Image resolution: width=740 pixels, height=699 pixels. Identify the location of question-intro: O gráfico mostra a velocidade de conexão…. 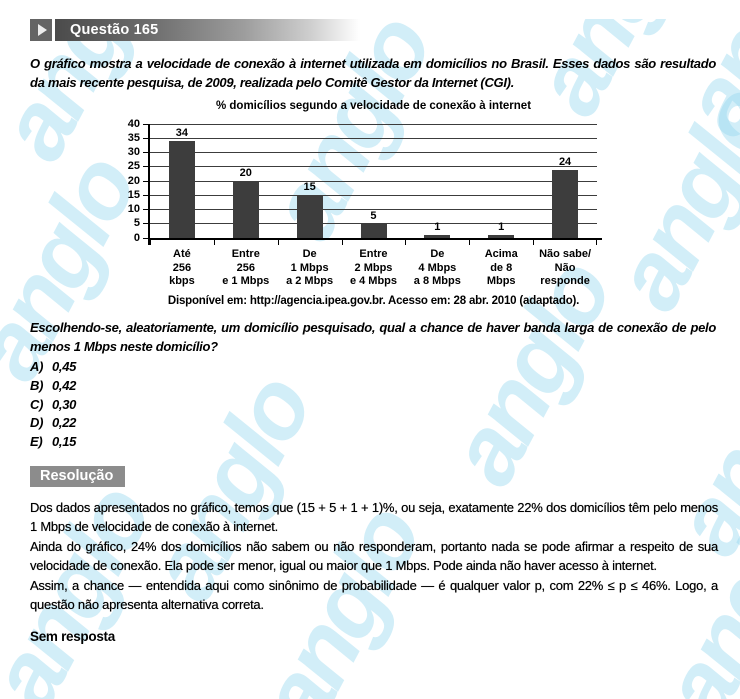
(373, 73).